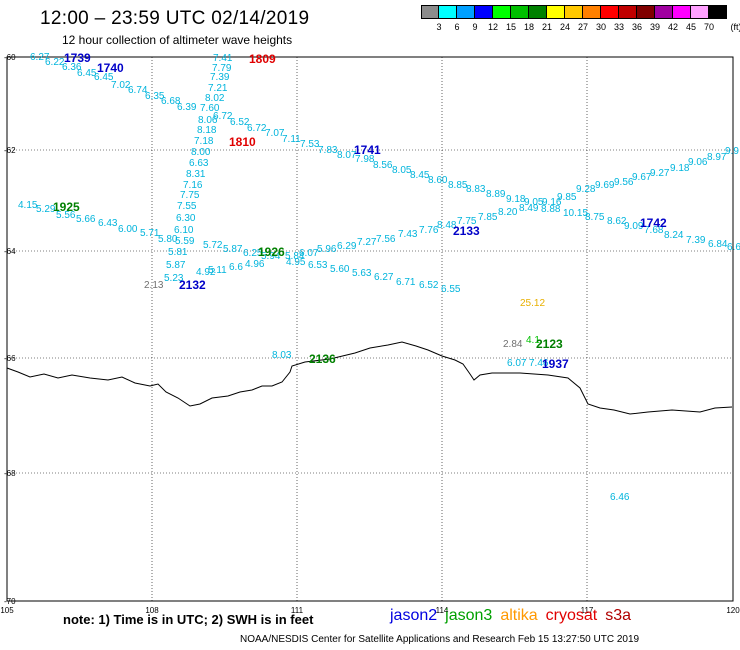  Describe the element at coordinates (533, 340) in the screenshot. I see `wave-height-value-outlier: 4.1` at that location.